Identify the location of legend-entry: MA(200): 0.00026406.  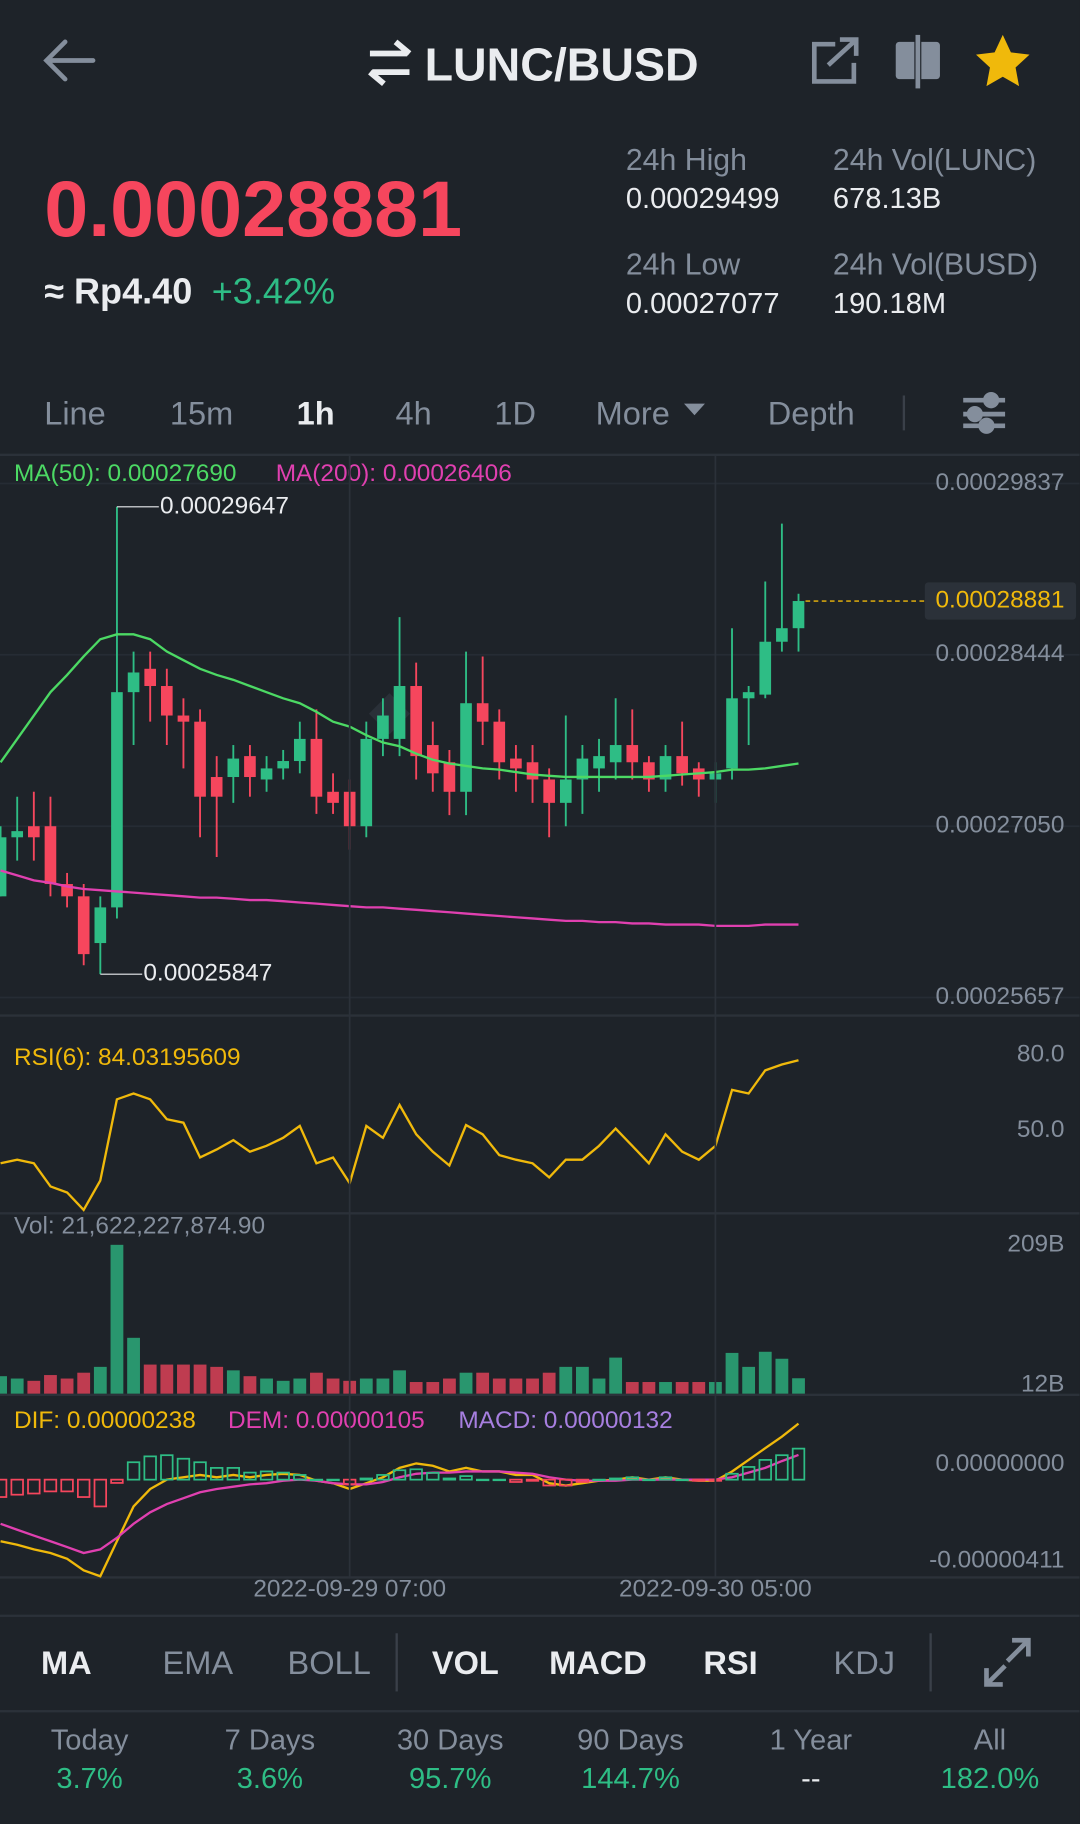
(394, 473).